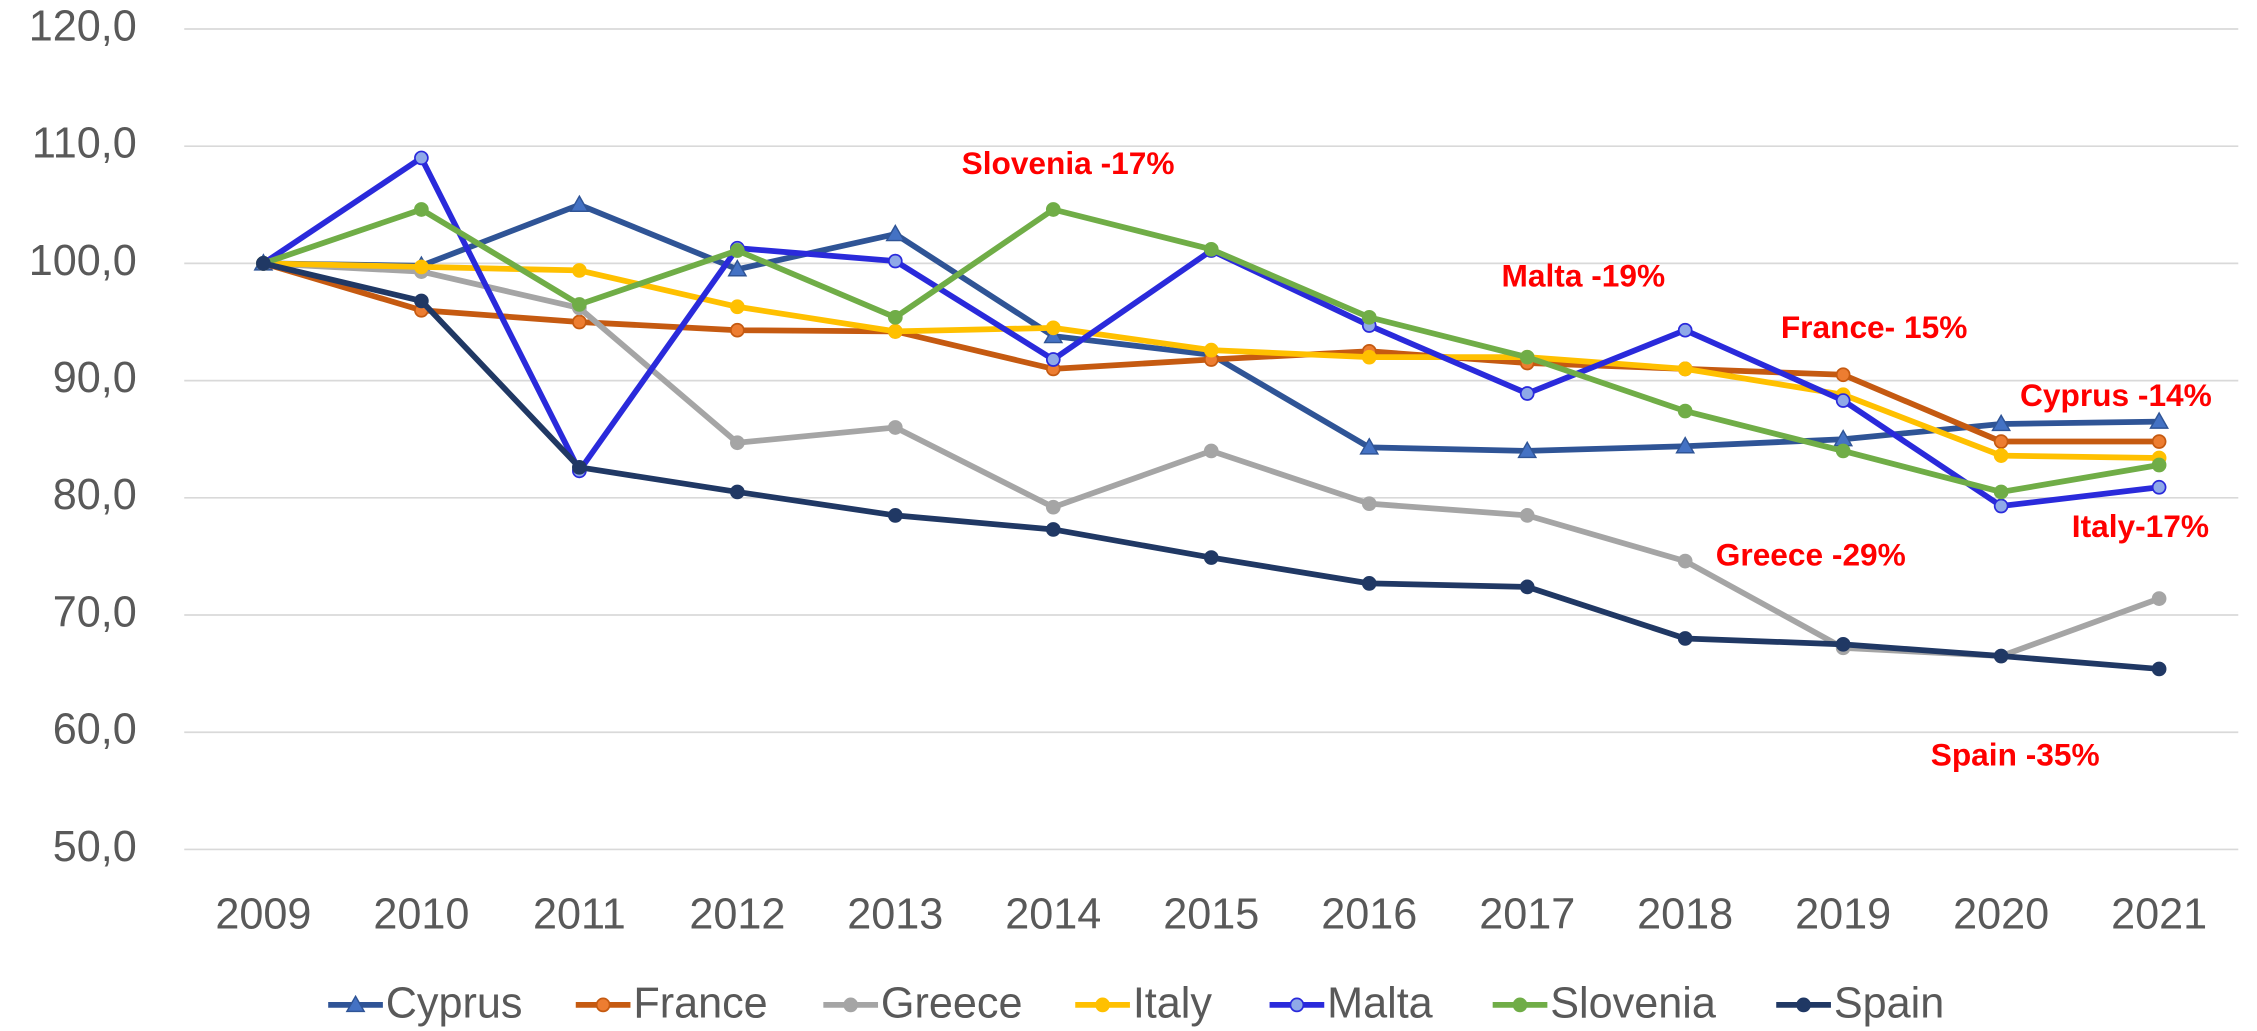 This screenshot has height=1031, width=2257. I want to click on y-tick-label: 90,0, so click(95, 378).